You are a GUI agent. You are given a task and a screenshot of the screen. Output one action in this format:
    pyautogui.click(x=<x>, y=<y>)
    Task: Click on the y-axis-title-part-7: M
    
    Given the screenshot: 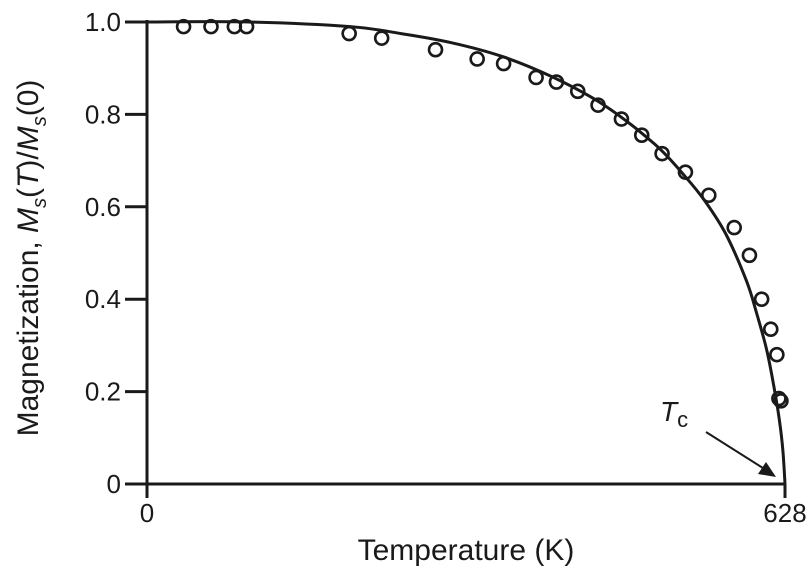 What is the action you would take?
    pyautogui.click(x=28, y=138)
    